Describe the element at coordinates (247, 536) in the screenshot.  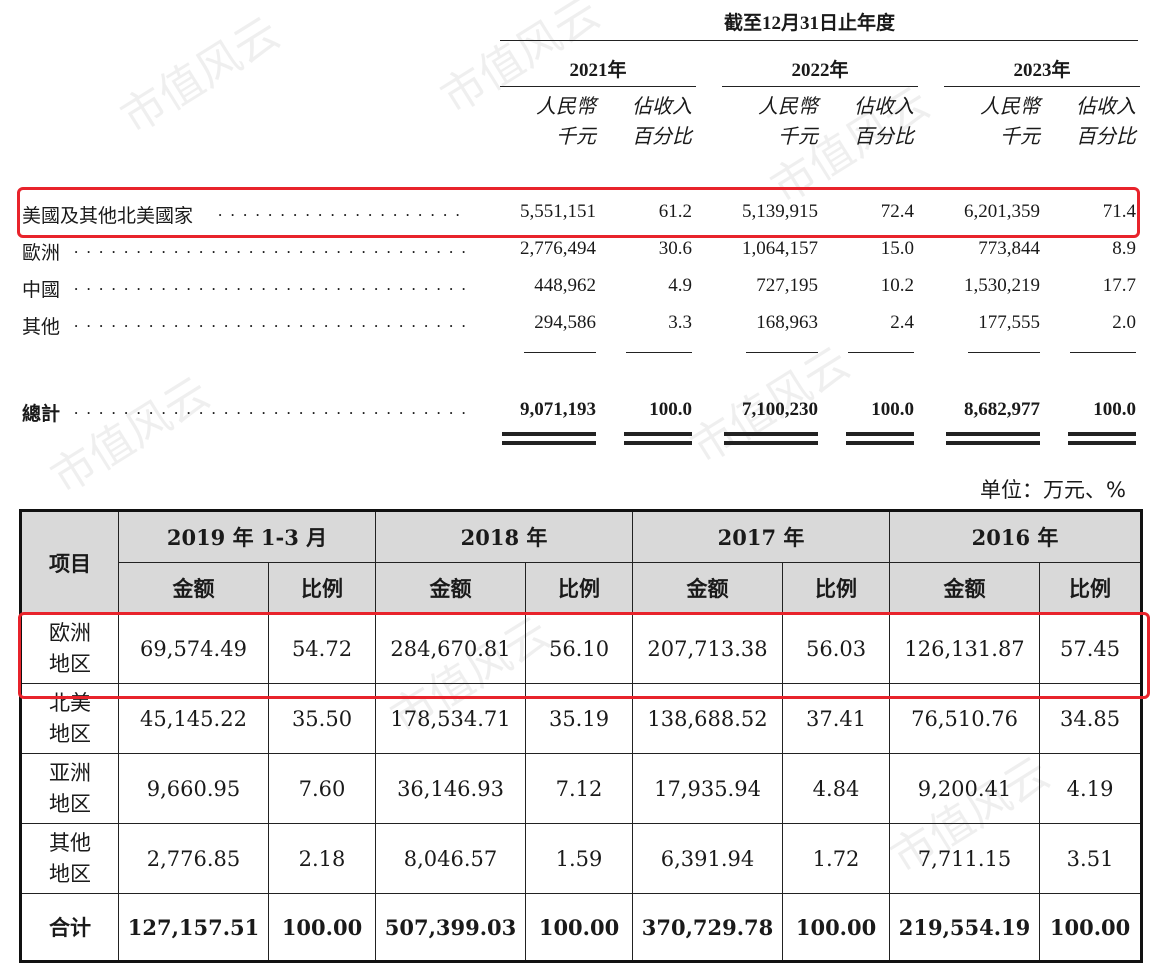
I see `period-header: 2019 年 1-3 月` at that location.